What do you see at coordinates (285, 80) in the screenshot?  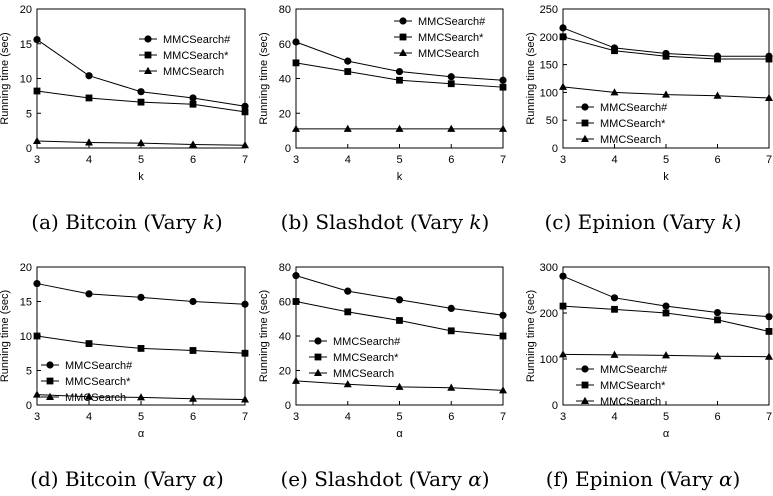 I see `y-tick-label: 40` at bounding box center [285, 80].